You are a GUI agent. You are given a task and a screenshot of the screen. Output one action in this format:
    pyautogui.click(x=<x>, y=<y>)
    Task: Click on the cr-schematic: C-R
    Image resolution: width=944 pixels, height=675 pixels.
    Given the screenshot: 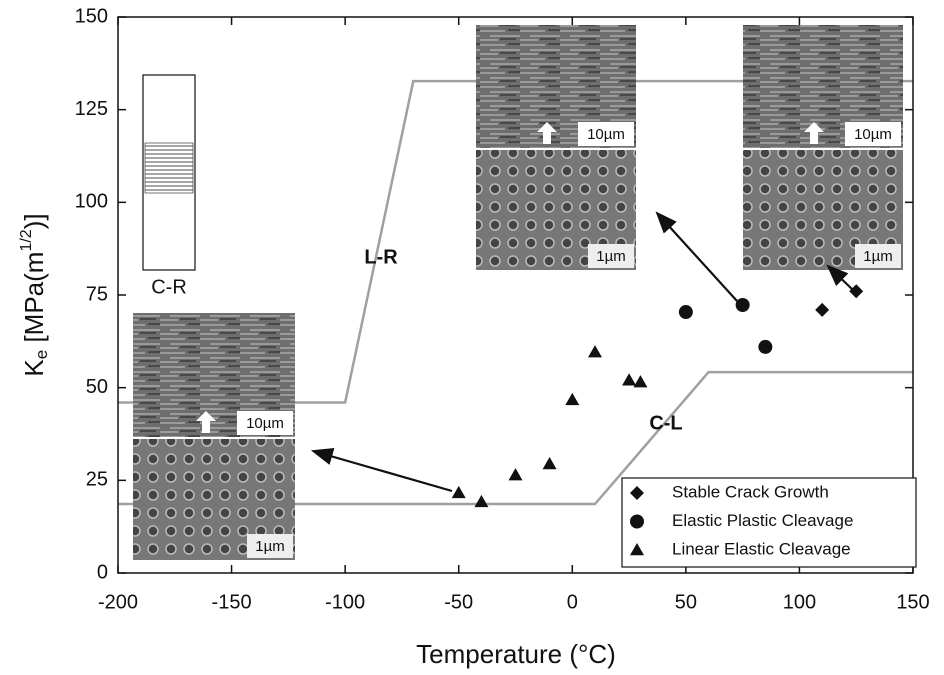 What is the action you would take?
    pyautogui.click(x=169, y=186)
    